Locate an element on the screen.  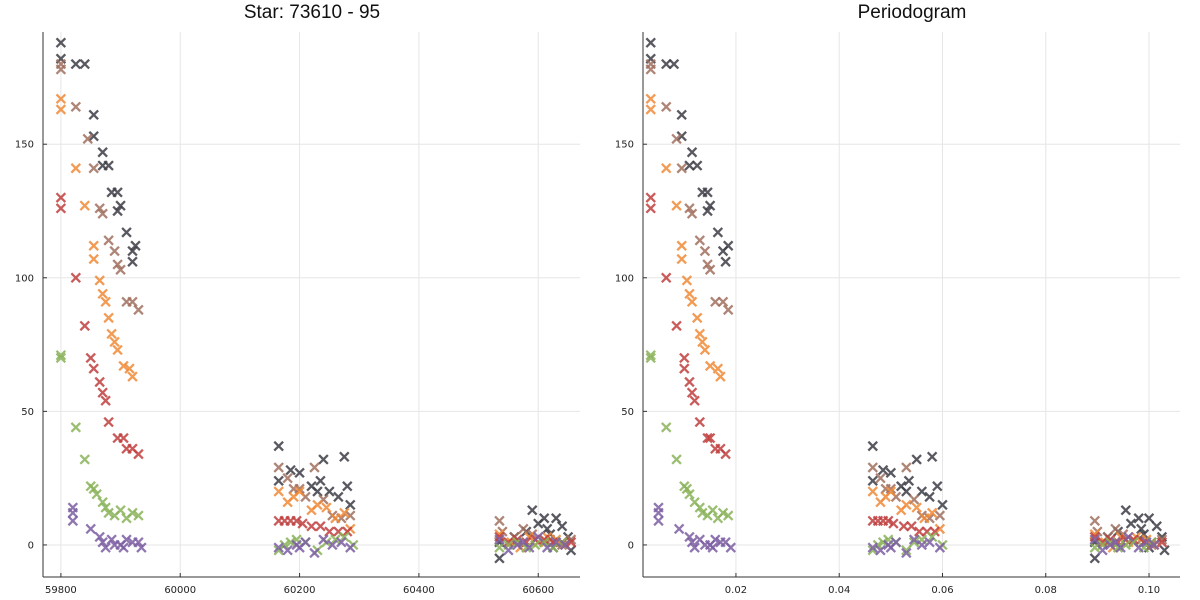
x-tick-label: 60600 is located at coordinates (538, 590).